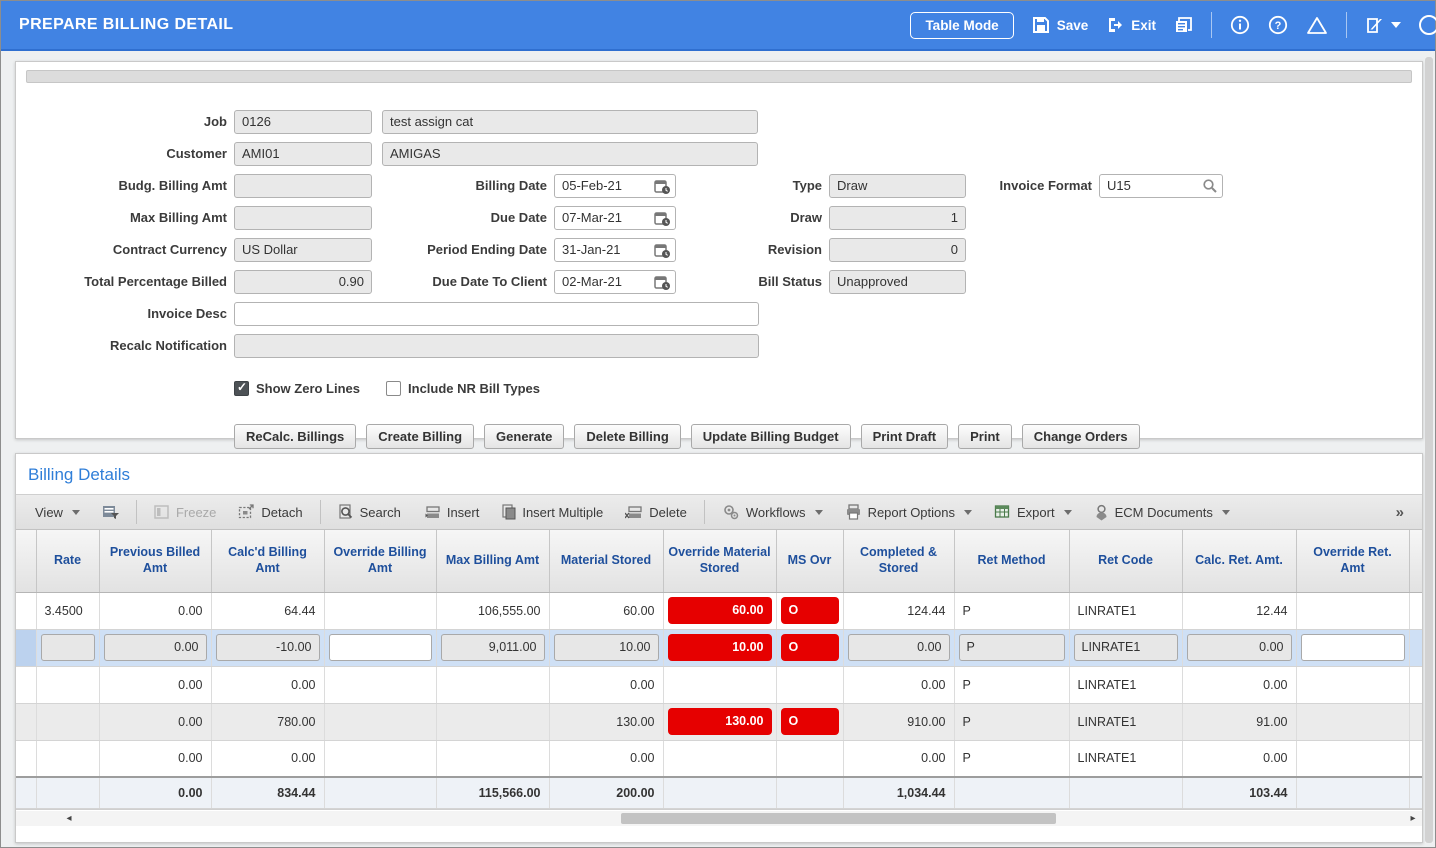  I want to click on detach-button: Detach, so click(270, 512).